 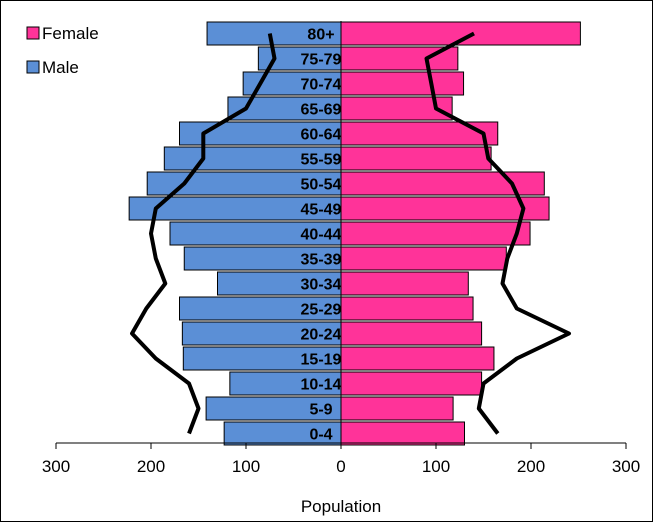 I want to click on age-label: 5-9, so click(x=320, y=410).